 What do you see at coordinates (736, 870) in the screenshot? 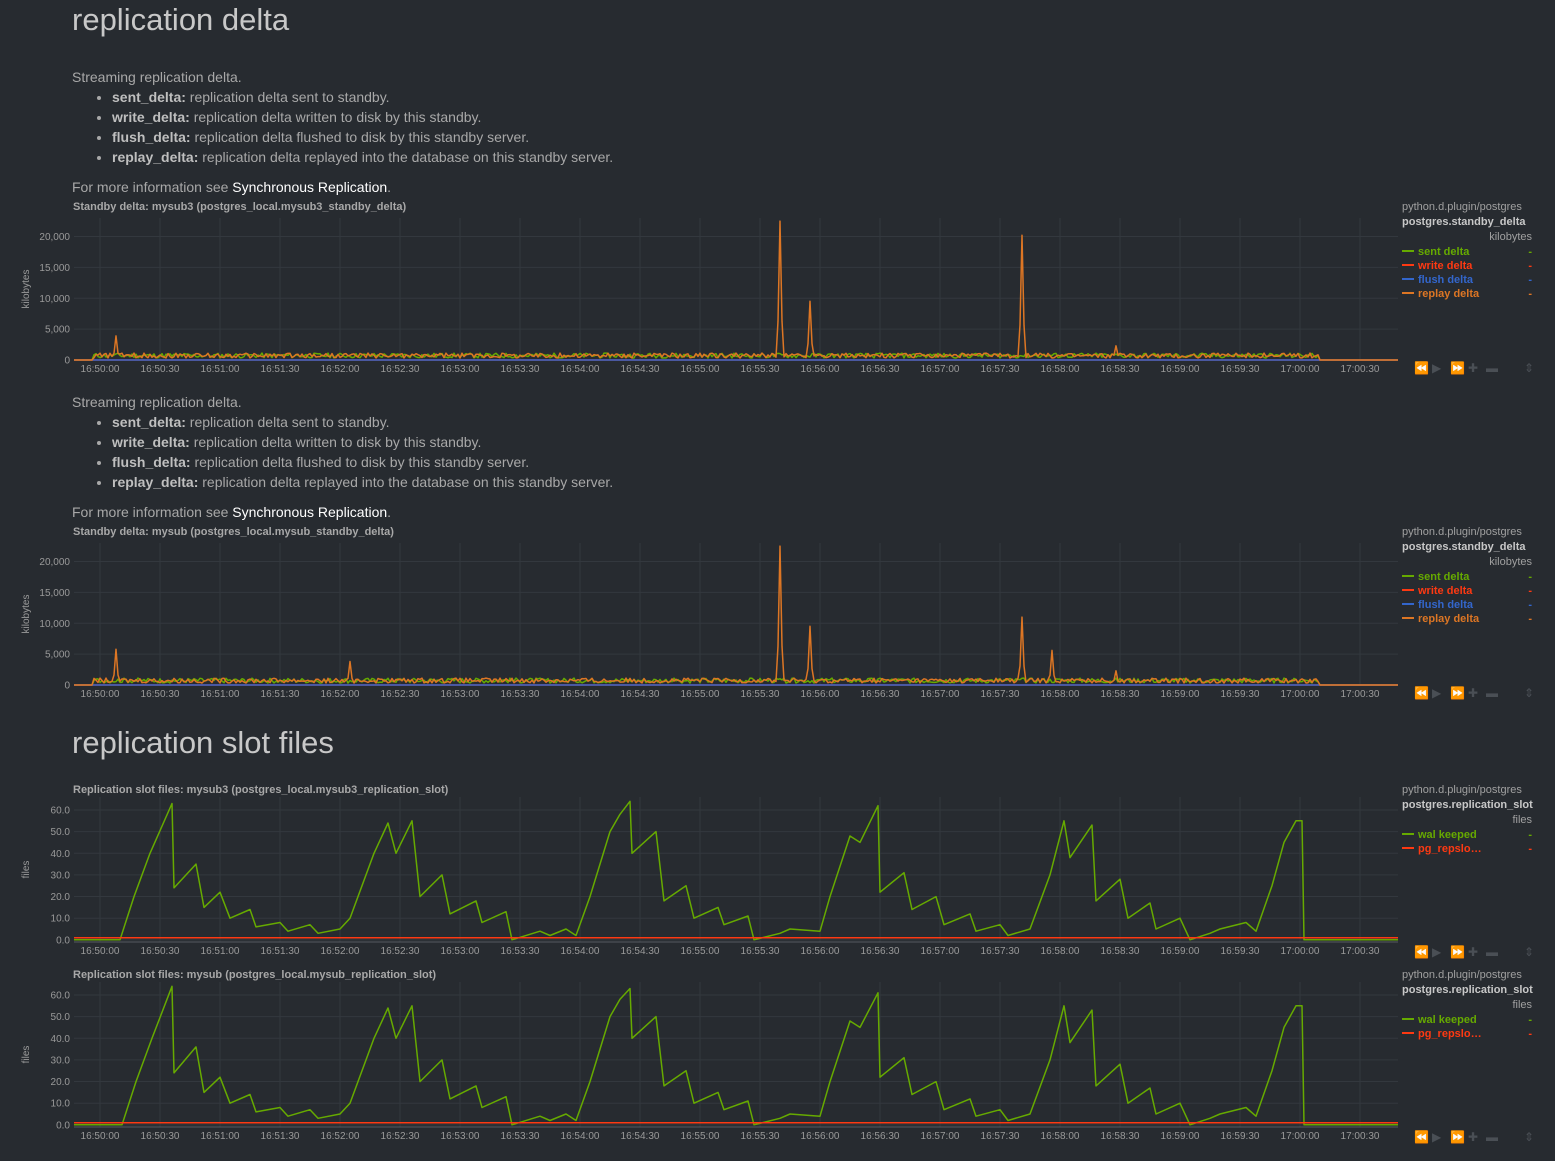
I see `series-line-wal-keeped` at bounding box center [736, 870].